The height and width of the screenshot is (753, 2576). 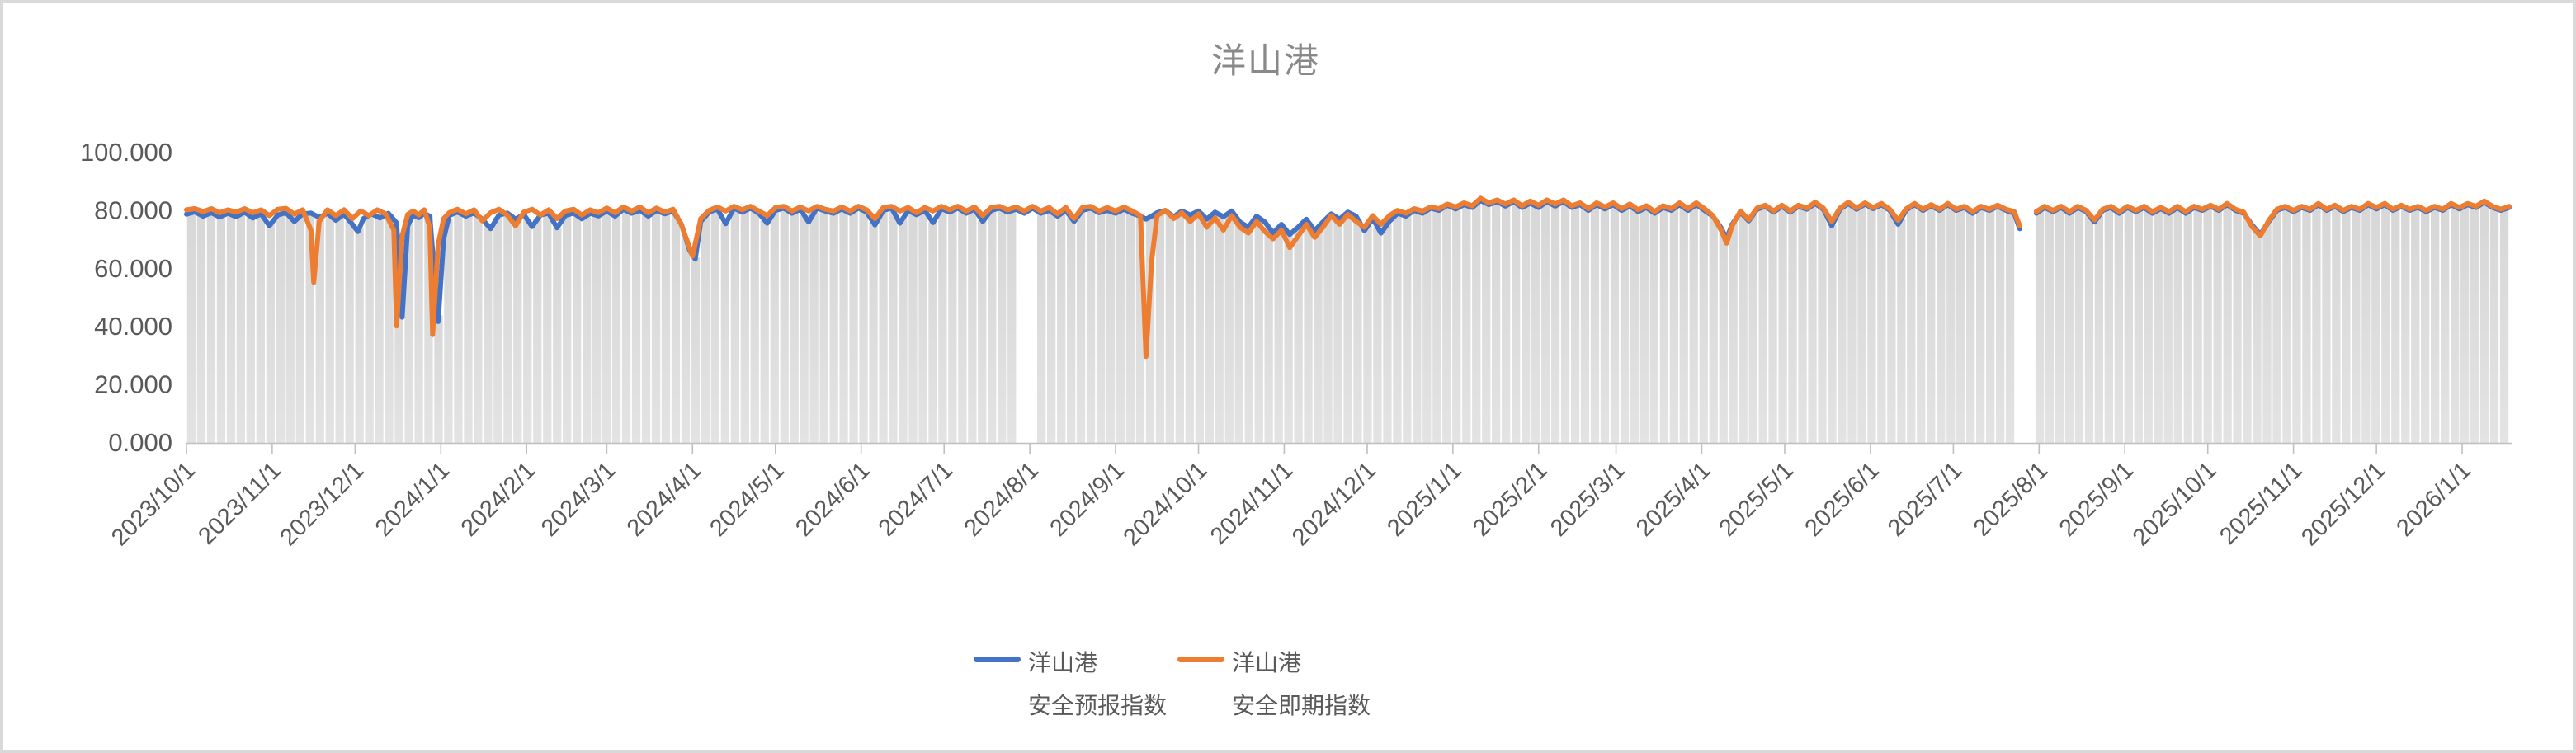 What do you see at coordinates (1424, 499) in the screenshot?
I see `x-axis-label: 2025/1/1` at bounding box center [1424, 499].